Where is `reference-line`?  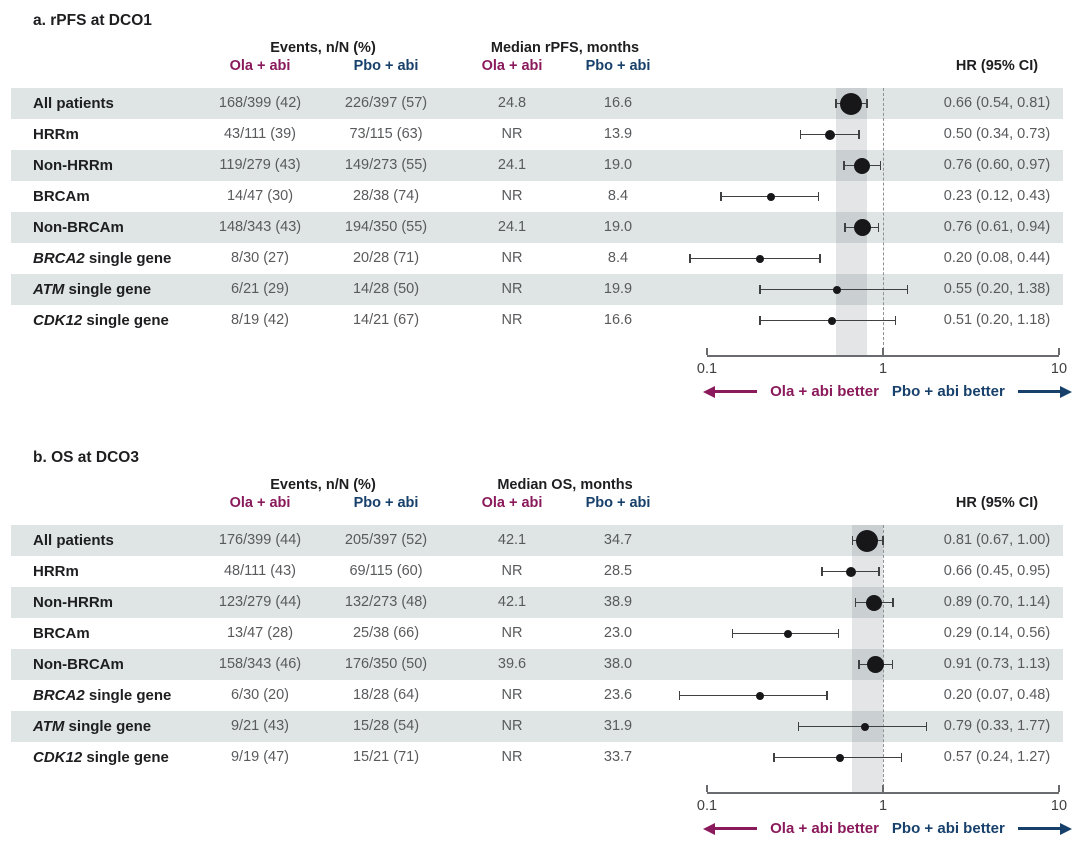
reference-line is located at coordinates (883, 658).